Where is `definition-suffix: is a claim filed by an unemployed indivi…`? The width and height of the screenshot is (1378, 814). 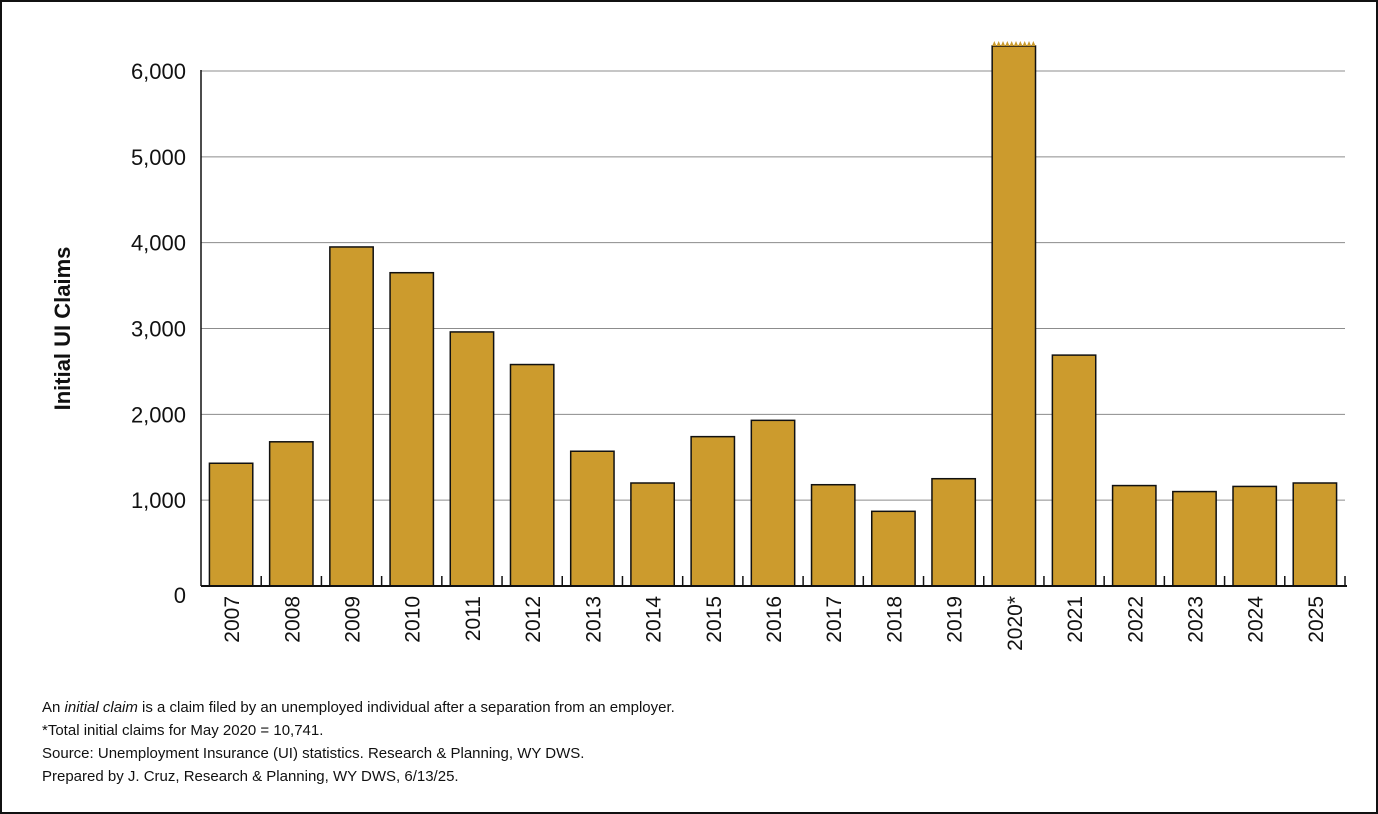 definition-suffix: is a claim filed by an unemployed indivi… is located at coordinates (406, 707).